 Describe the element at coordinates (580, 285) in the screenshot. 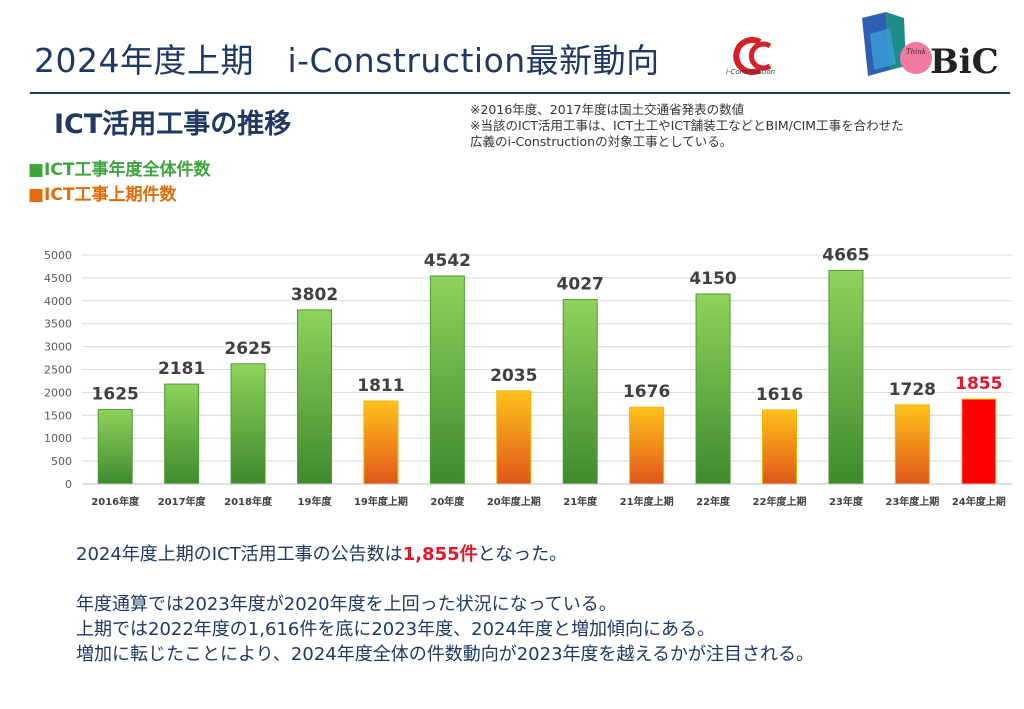

I see `data-label: 4027` at that location.